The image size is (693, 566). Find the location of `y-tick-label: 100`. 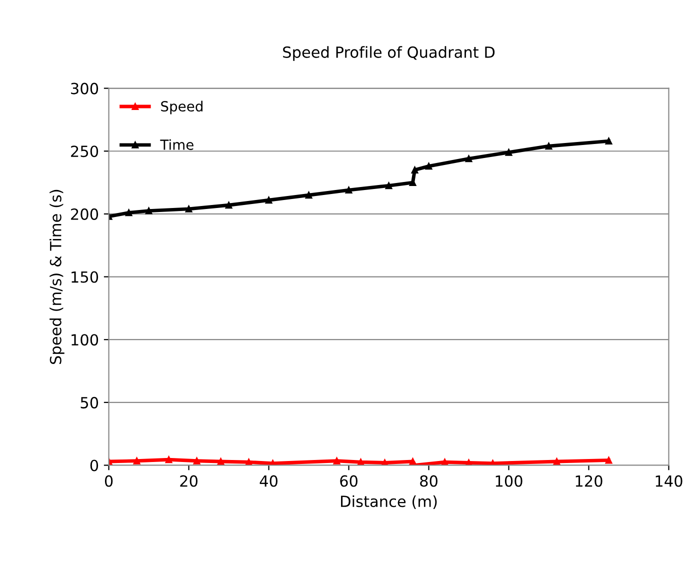

y-tick-label: 100 is located at coordinates (85, 340).